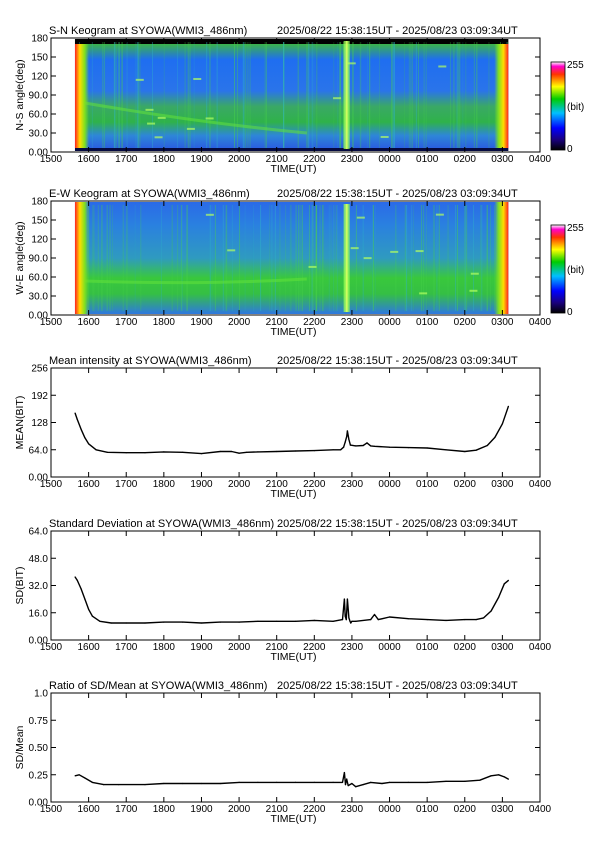 The height and width of the screenshot is (842, 595). Describe the element at coordinates (39, 396) in the screenshot. I see `mean-chart-y-tick-label: 192` at that location.